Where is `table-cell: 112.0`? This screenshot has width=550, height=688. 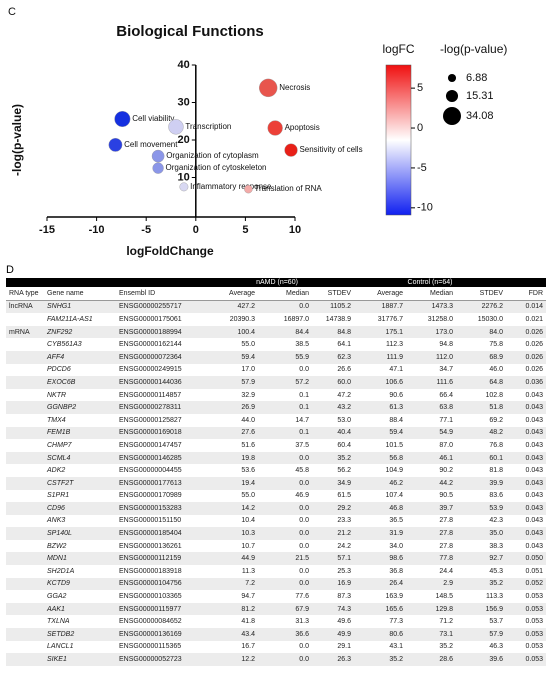
table-cell: 112.0 is located at coordinates (431, 357).